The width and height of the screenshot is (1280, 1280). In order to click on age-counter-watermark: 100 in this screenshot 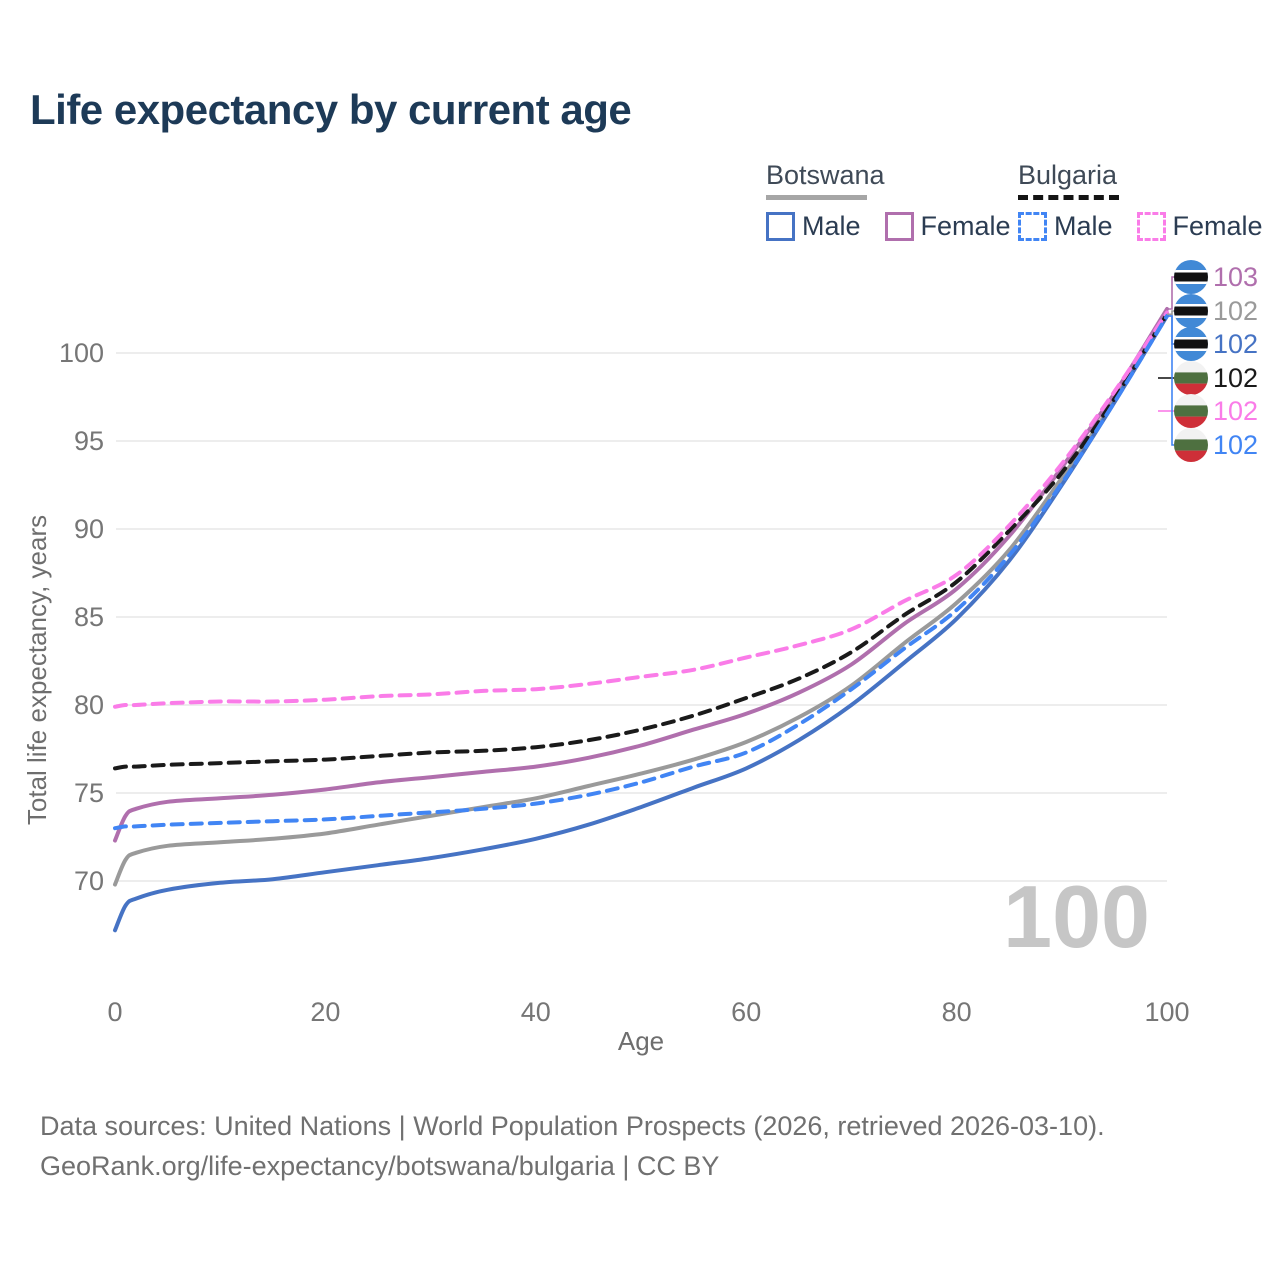, I will do `click(1076, 916)`.